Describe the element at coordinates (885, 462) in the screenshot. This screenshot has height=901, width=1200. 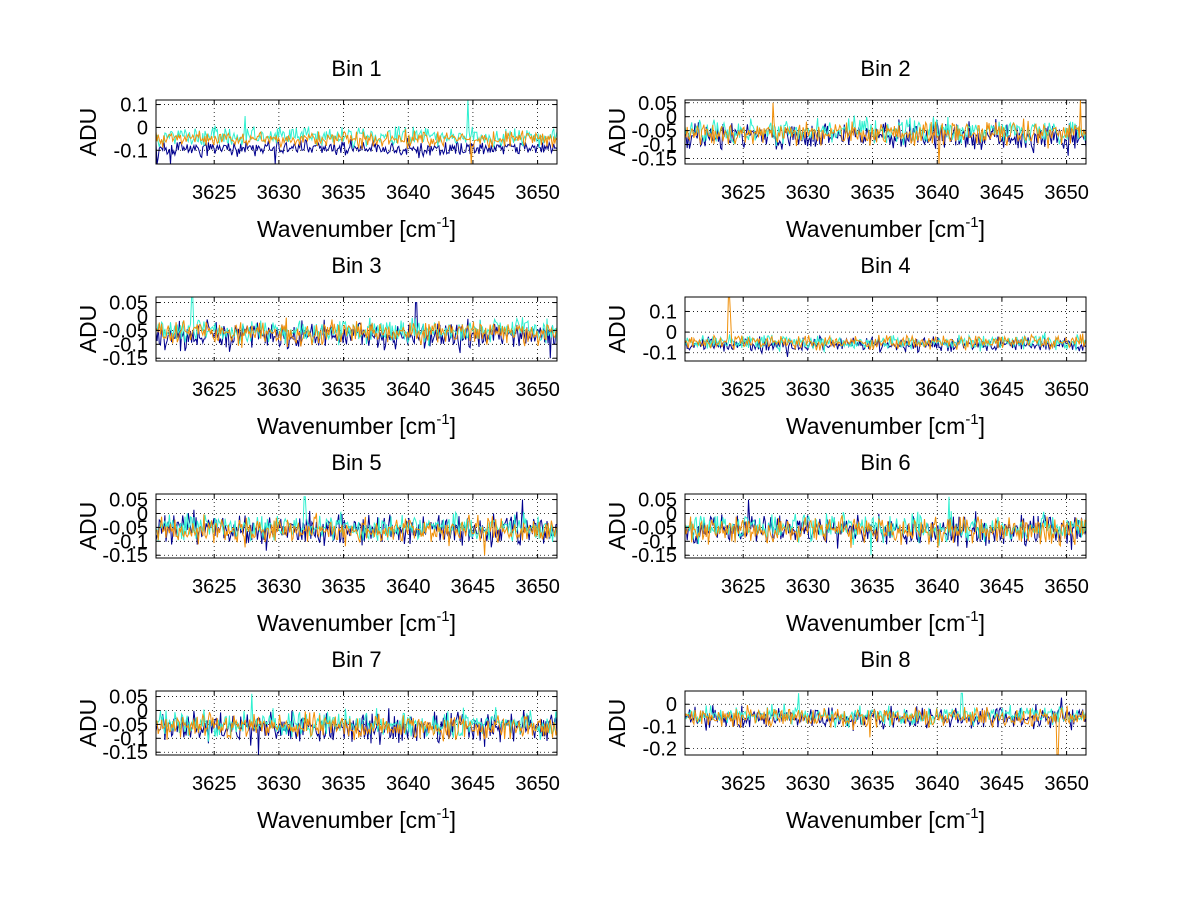
I see `subplot-title: Bin 6` at that location.